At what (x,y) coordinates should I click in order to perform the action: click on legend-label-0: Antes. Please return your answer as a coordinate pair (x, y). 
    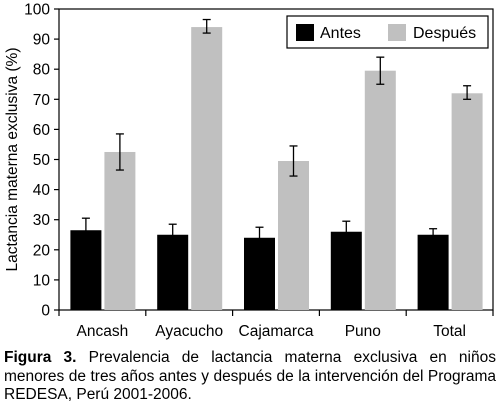
    Looking at the image, I should click on (340, 33).